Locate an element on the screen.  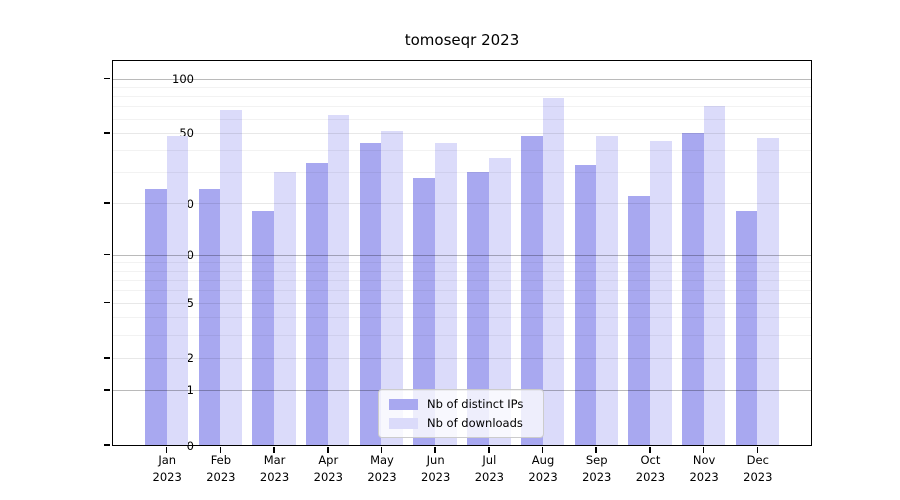
legend-label-distinct-ips: Nb of distinct IPs is located at coordinates (475, 404).